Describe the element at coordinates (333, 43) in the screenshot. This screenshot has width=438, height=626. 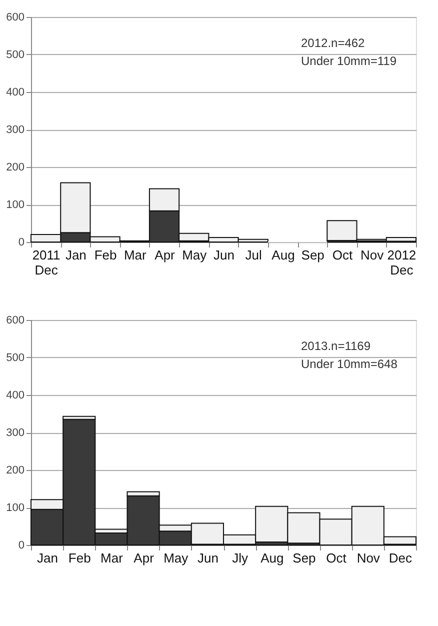
I see `annotation: 2012.n=462` at that location.